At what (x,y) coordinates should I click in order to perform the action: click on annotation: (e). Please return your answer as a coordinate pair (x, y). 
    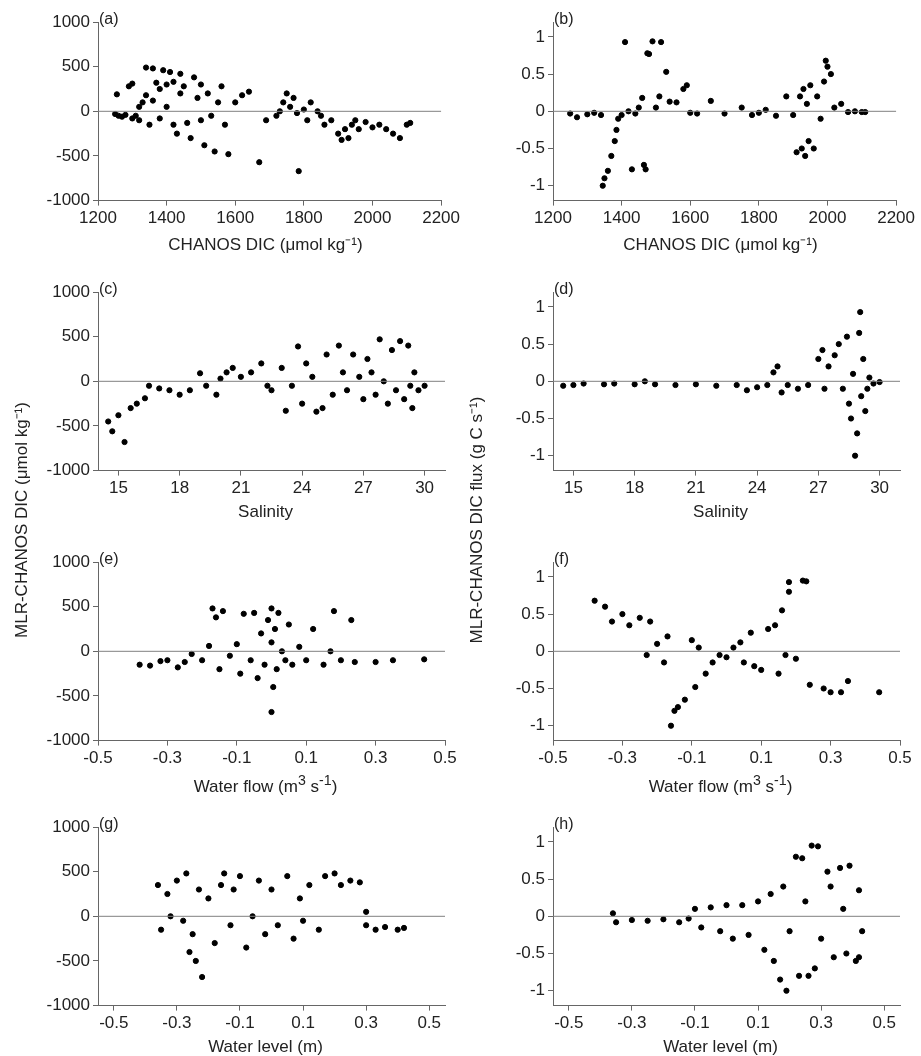
    Looking at the image, I should click on (109, 559).